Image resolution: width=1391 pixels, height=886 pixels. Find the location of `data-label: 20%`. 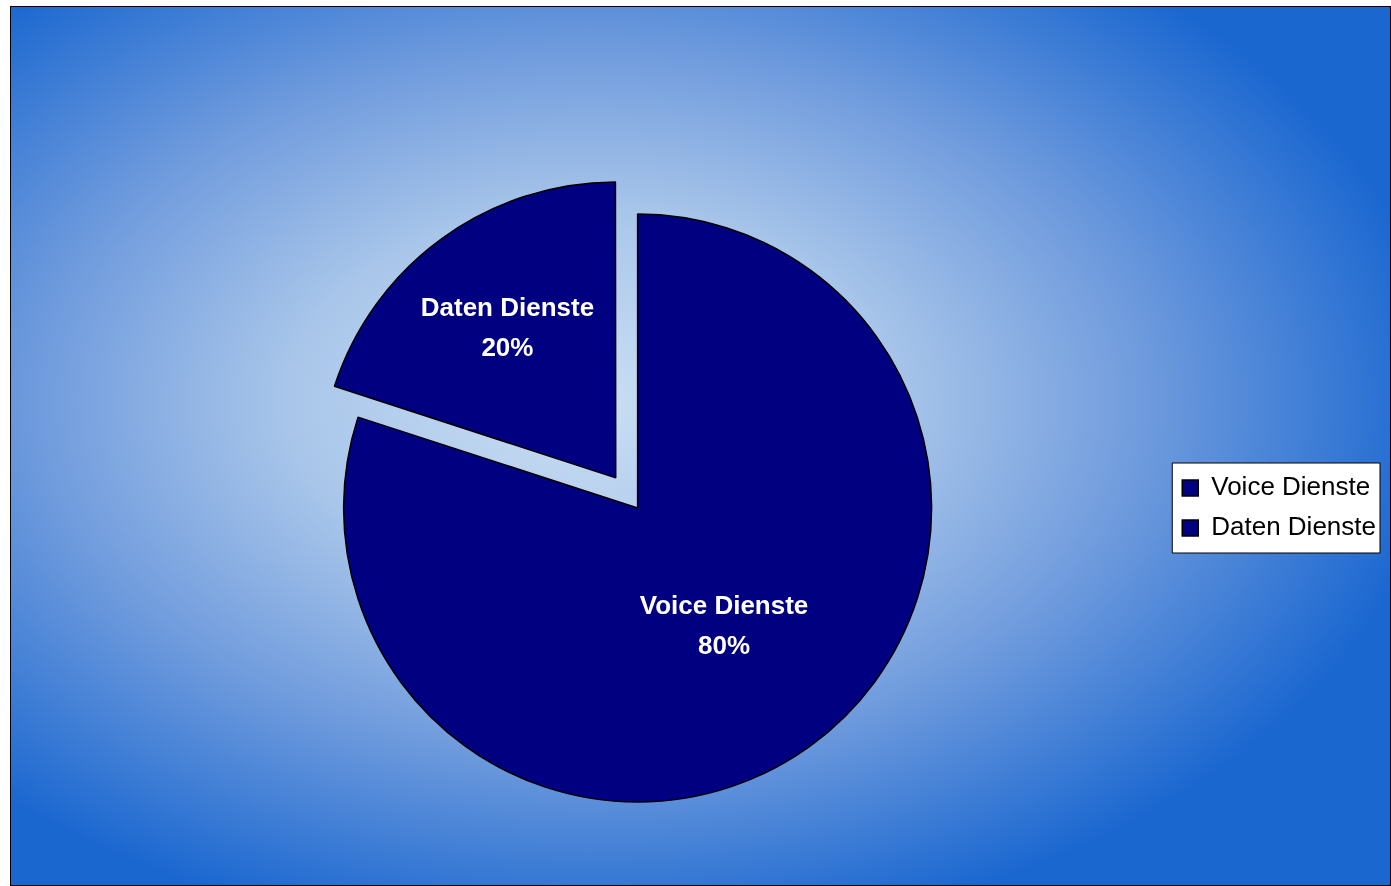

data-label: 20% is located at coordinates (507, 346).